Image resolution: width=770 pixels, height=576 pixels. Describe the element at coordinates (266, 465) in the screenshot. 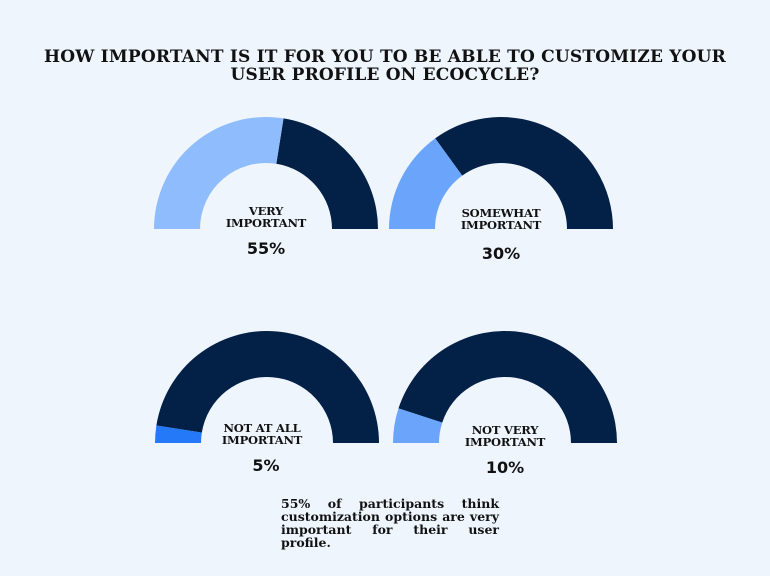

I see `gauge-value-not-at-all-important: 5%` at that location.